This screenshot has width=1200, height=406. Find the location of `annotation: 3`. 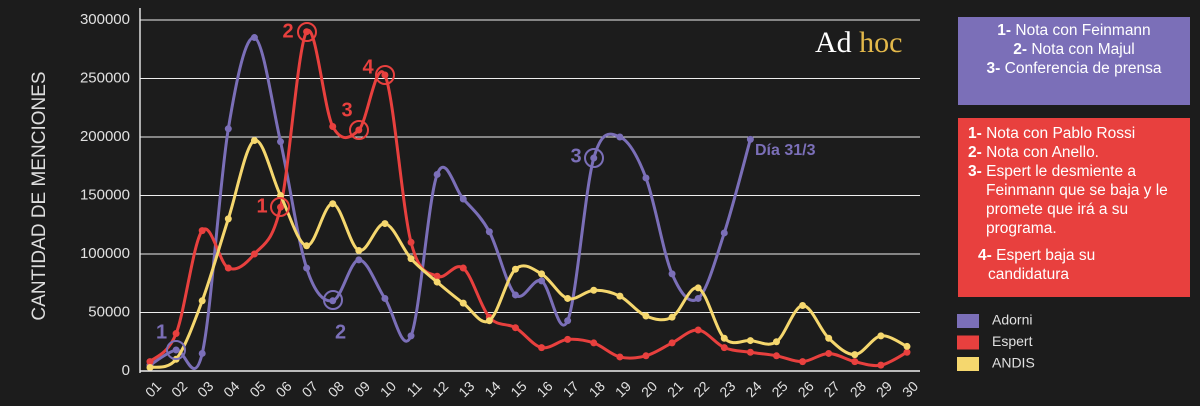

annotation: 3 is located at coordinates (575, 156).